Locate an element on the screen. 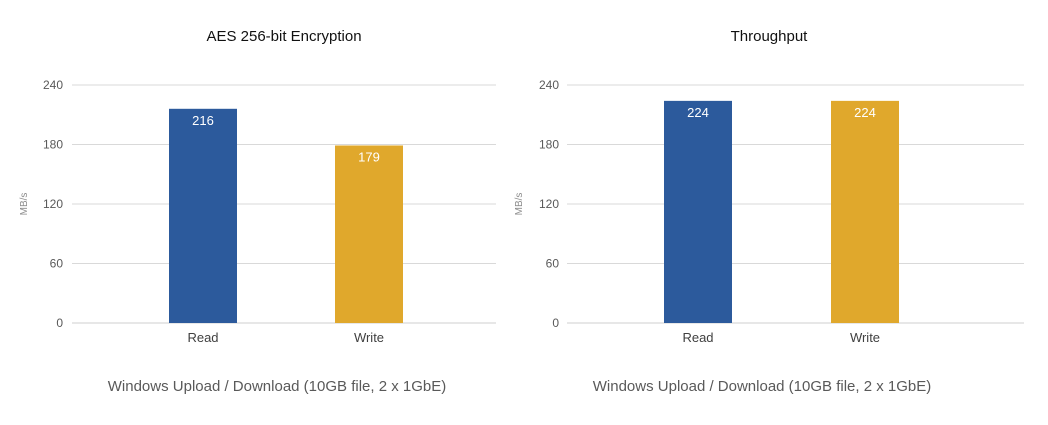 The image size is (1048, 425). data-label: 179 is located at coordinates (369, 156).